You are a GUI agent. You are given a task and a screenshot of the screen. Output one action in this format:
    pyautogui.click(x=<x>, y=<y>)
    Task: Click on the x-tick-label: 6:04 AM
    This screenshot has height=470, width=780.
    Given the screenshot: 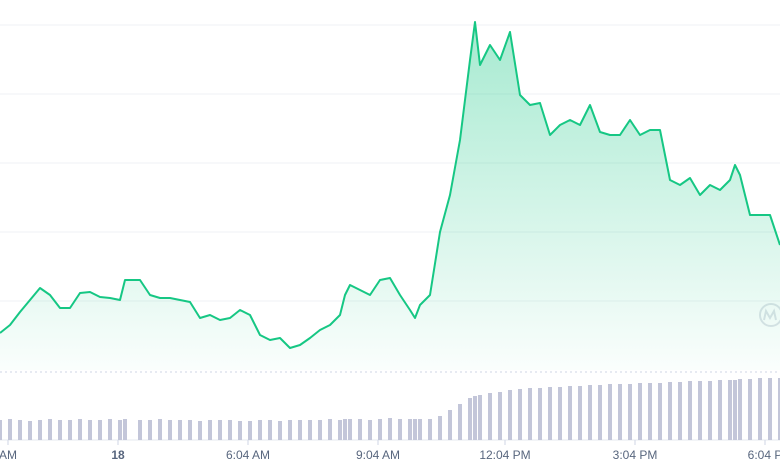 What is the action you would take?
    pyautogui.click(x=248, y=455)
    